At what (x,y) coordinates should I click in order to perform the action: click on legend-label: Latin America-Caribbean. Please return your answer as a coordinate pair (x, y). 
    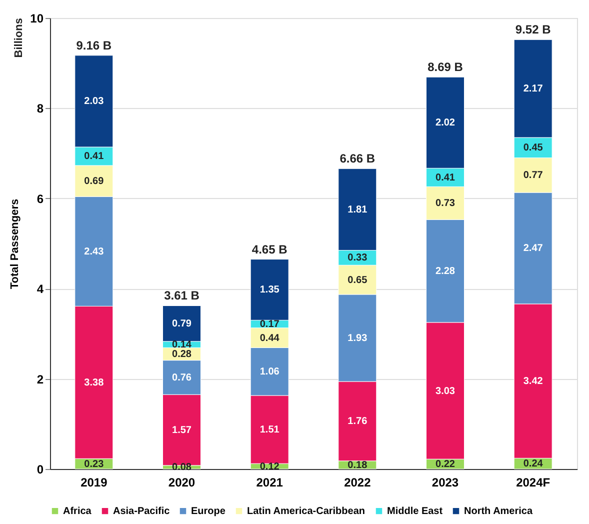
    Looking at the image, I should click on (306, 512).